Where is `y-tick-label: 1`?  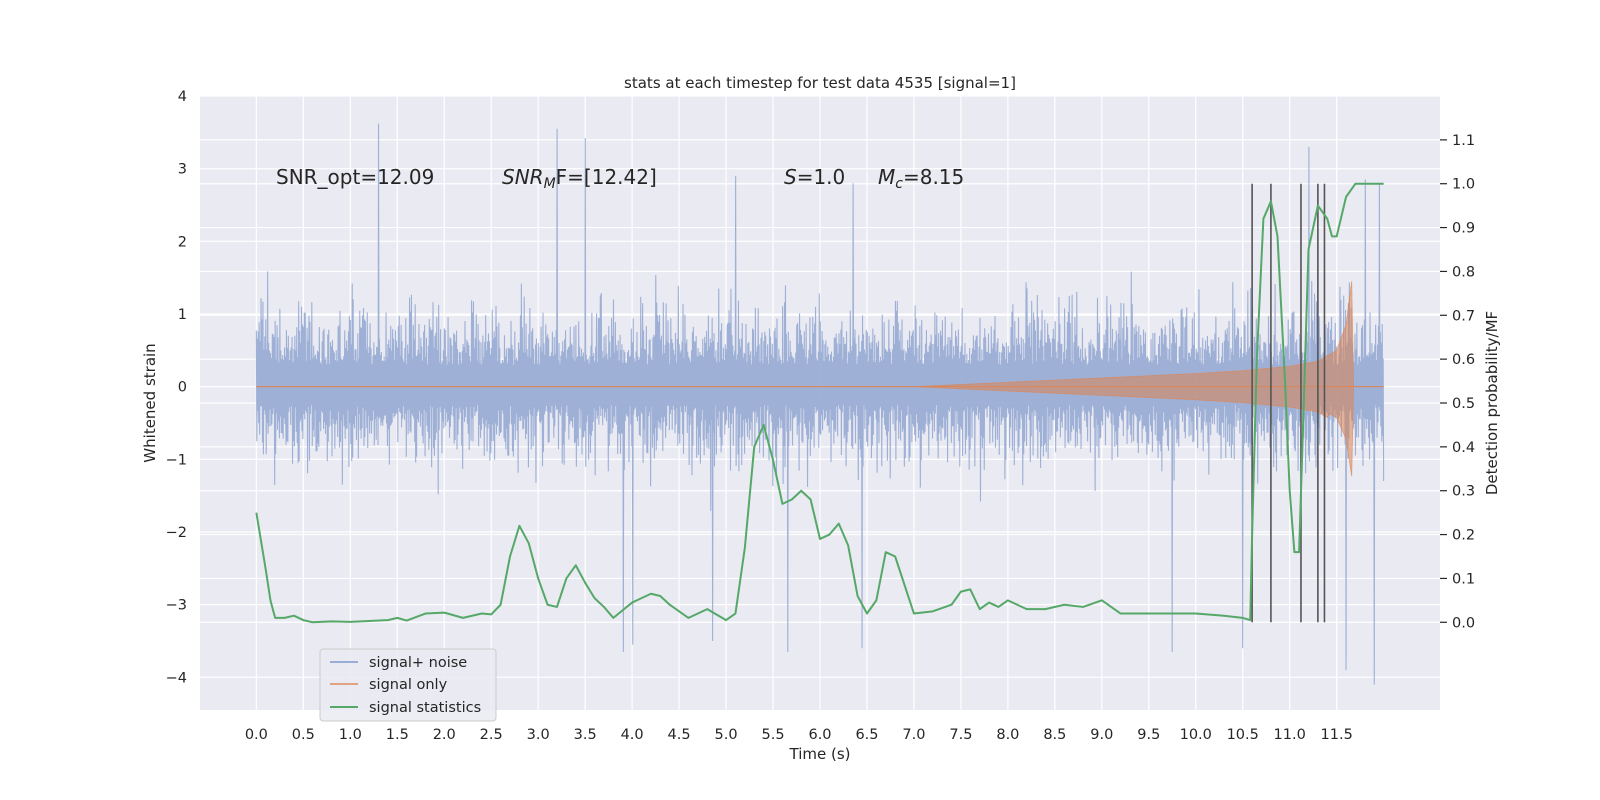
y-tick-label: 1 is located at coordinates (182, 315).